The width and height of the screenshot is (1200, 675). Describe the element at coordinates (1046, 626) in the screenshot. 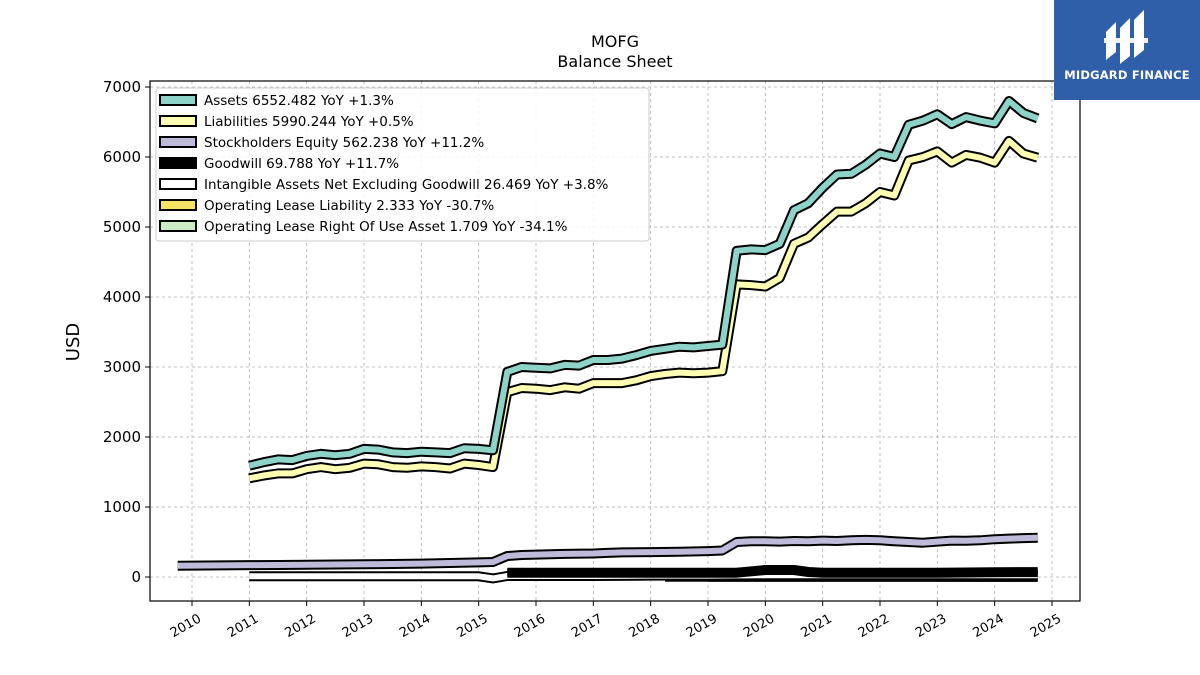

I see `x-tick-label: 2025` at that location.